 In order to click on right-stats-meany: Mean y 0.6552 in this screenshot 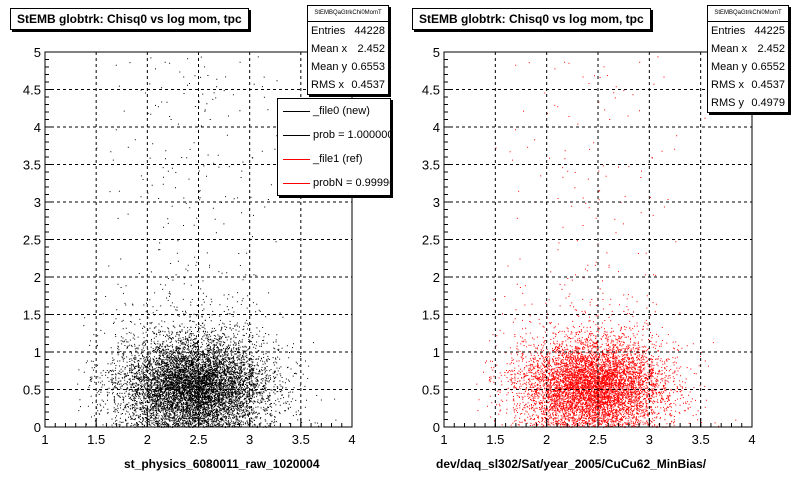, I will do `click(748, 67)`.